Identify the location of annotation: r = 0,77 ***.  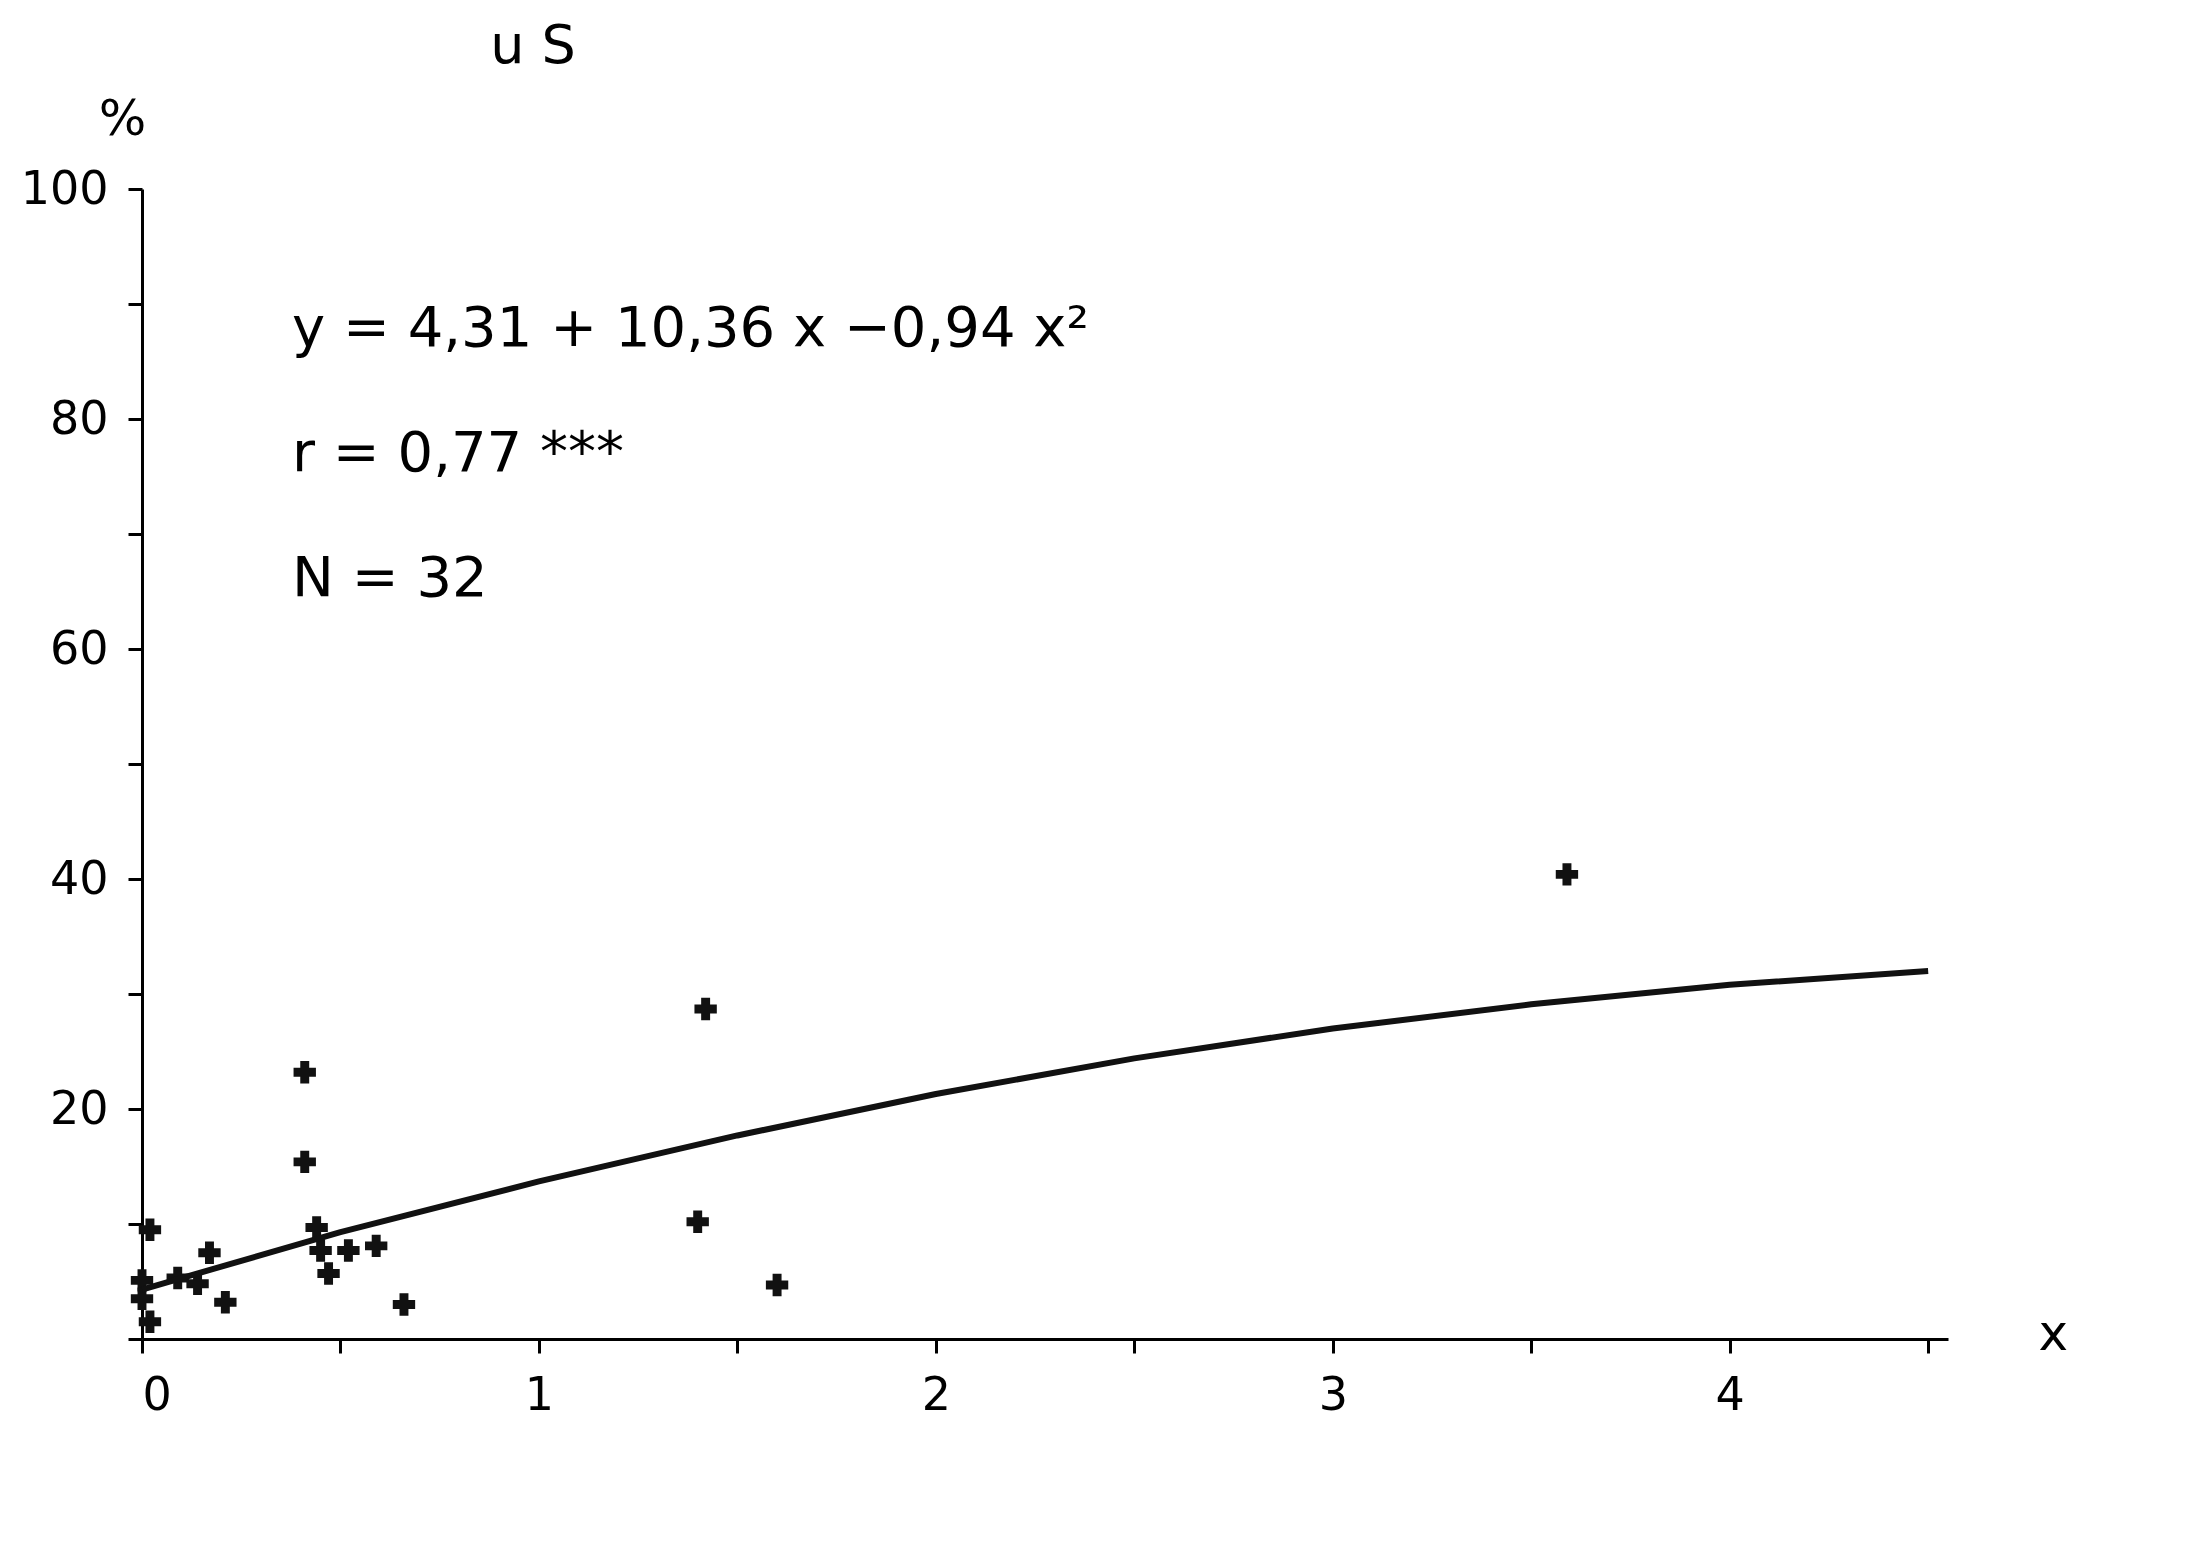
(458, 451).